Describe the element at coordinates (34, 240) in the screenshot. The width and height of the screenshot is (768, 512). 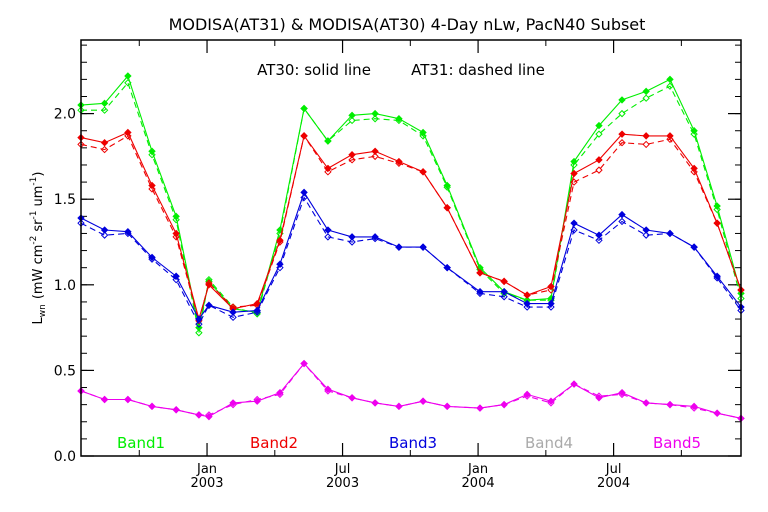
I see `y-label-exp1: -2` at that location.